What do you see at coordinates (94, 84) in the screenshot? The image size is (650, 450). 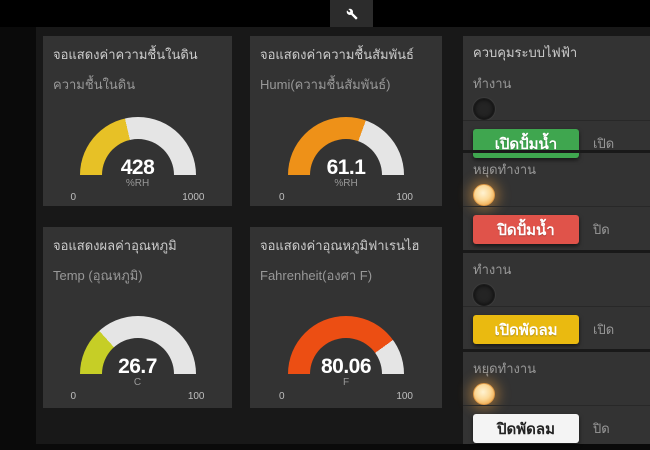 I see `gauge-label: ความชื้นในดิน` at bounding box center [94, 84].